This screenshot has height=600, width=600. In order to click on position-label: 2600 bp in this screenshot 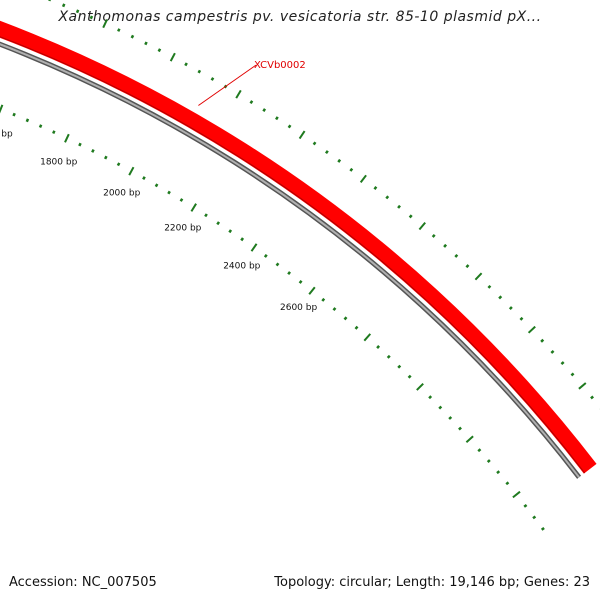, I will do `click(298, 308)`.